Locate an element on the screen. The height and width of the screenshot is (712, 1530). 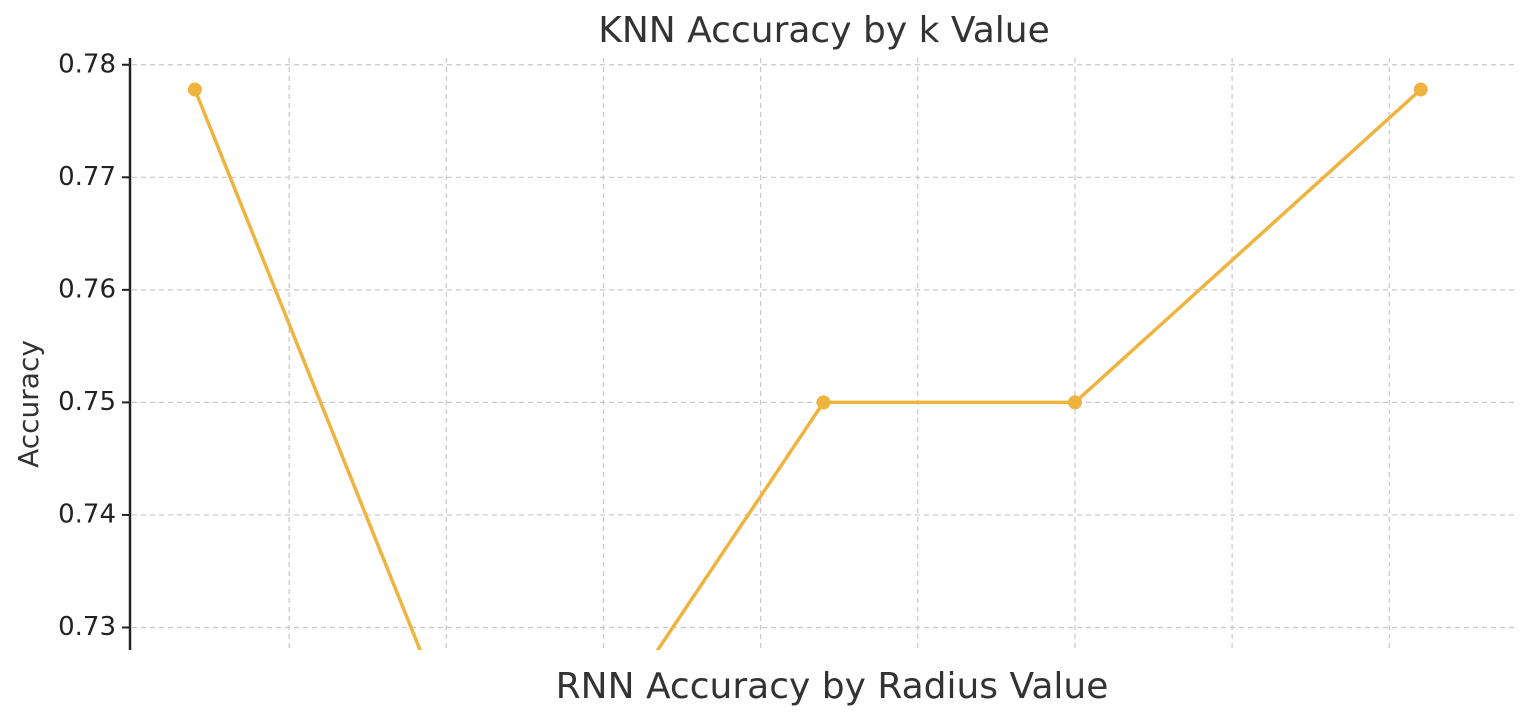
y-tick-label: 0.78 is located at coordinates (87, 64).